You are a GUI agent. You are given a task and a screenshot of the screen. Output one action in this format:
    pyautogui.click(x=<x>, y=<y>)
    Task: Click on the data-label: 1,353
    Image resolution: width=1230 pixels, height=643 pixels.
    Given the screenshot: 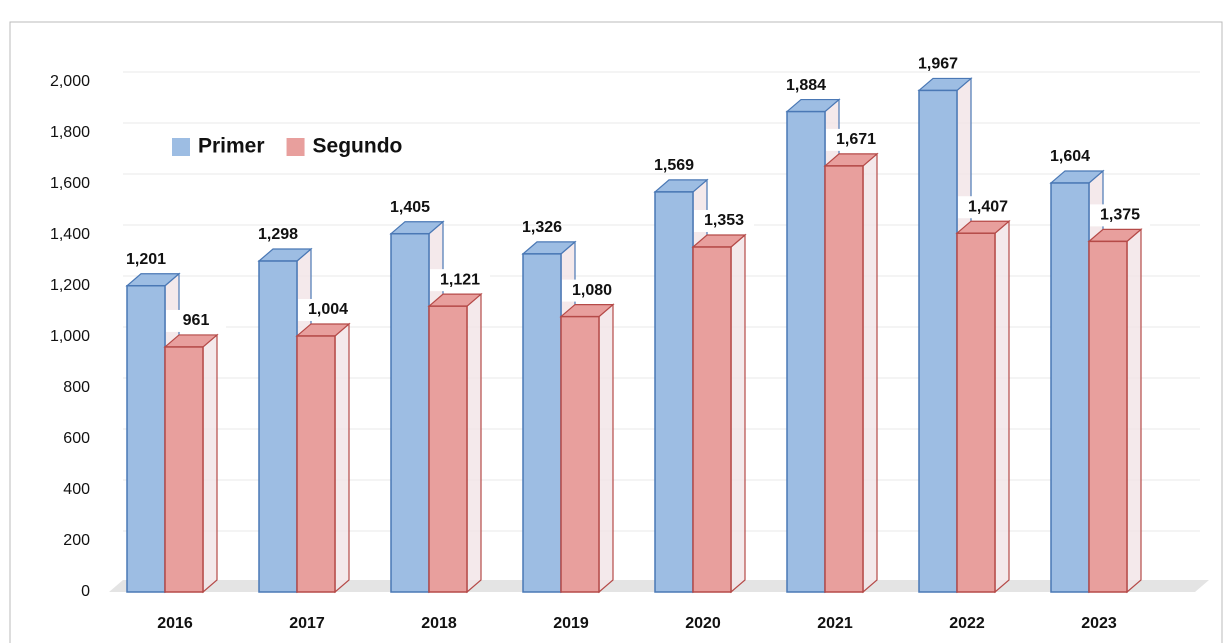 What is the action you would take?
    pyautogui.click(x=724, y=220)
    